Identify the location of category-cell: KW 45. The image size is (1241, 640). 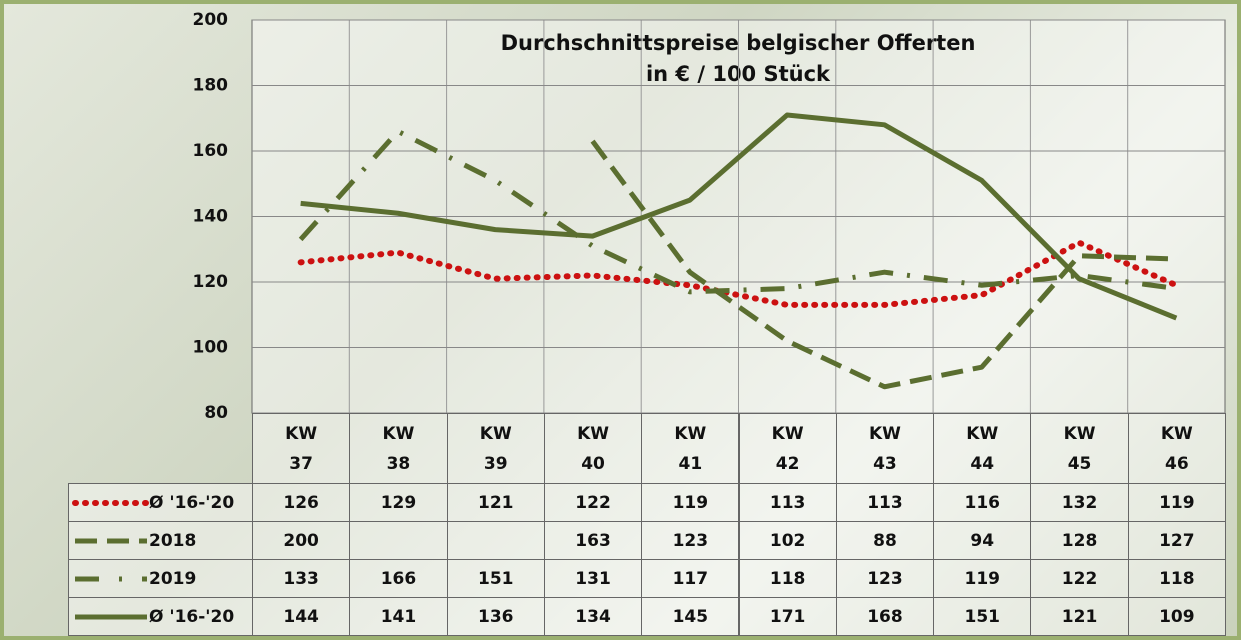
(1079, 448).